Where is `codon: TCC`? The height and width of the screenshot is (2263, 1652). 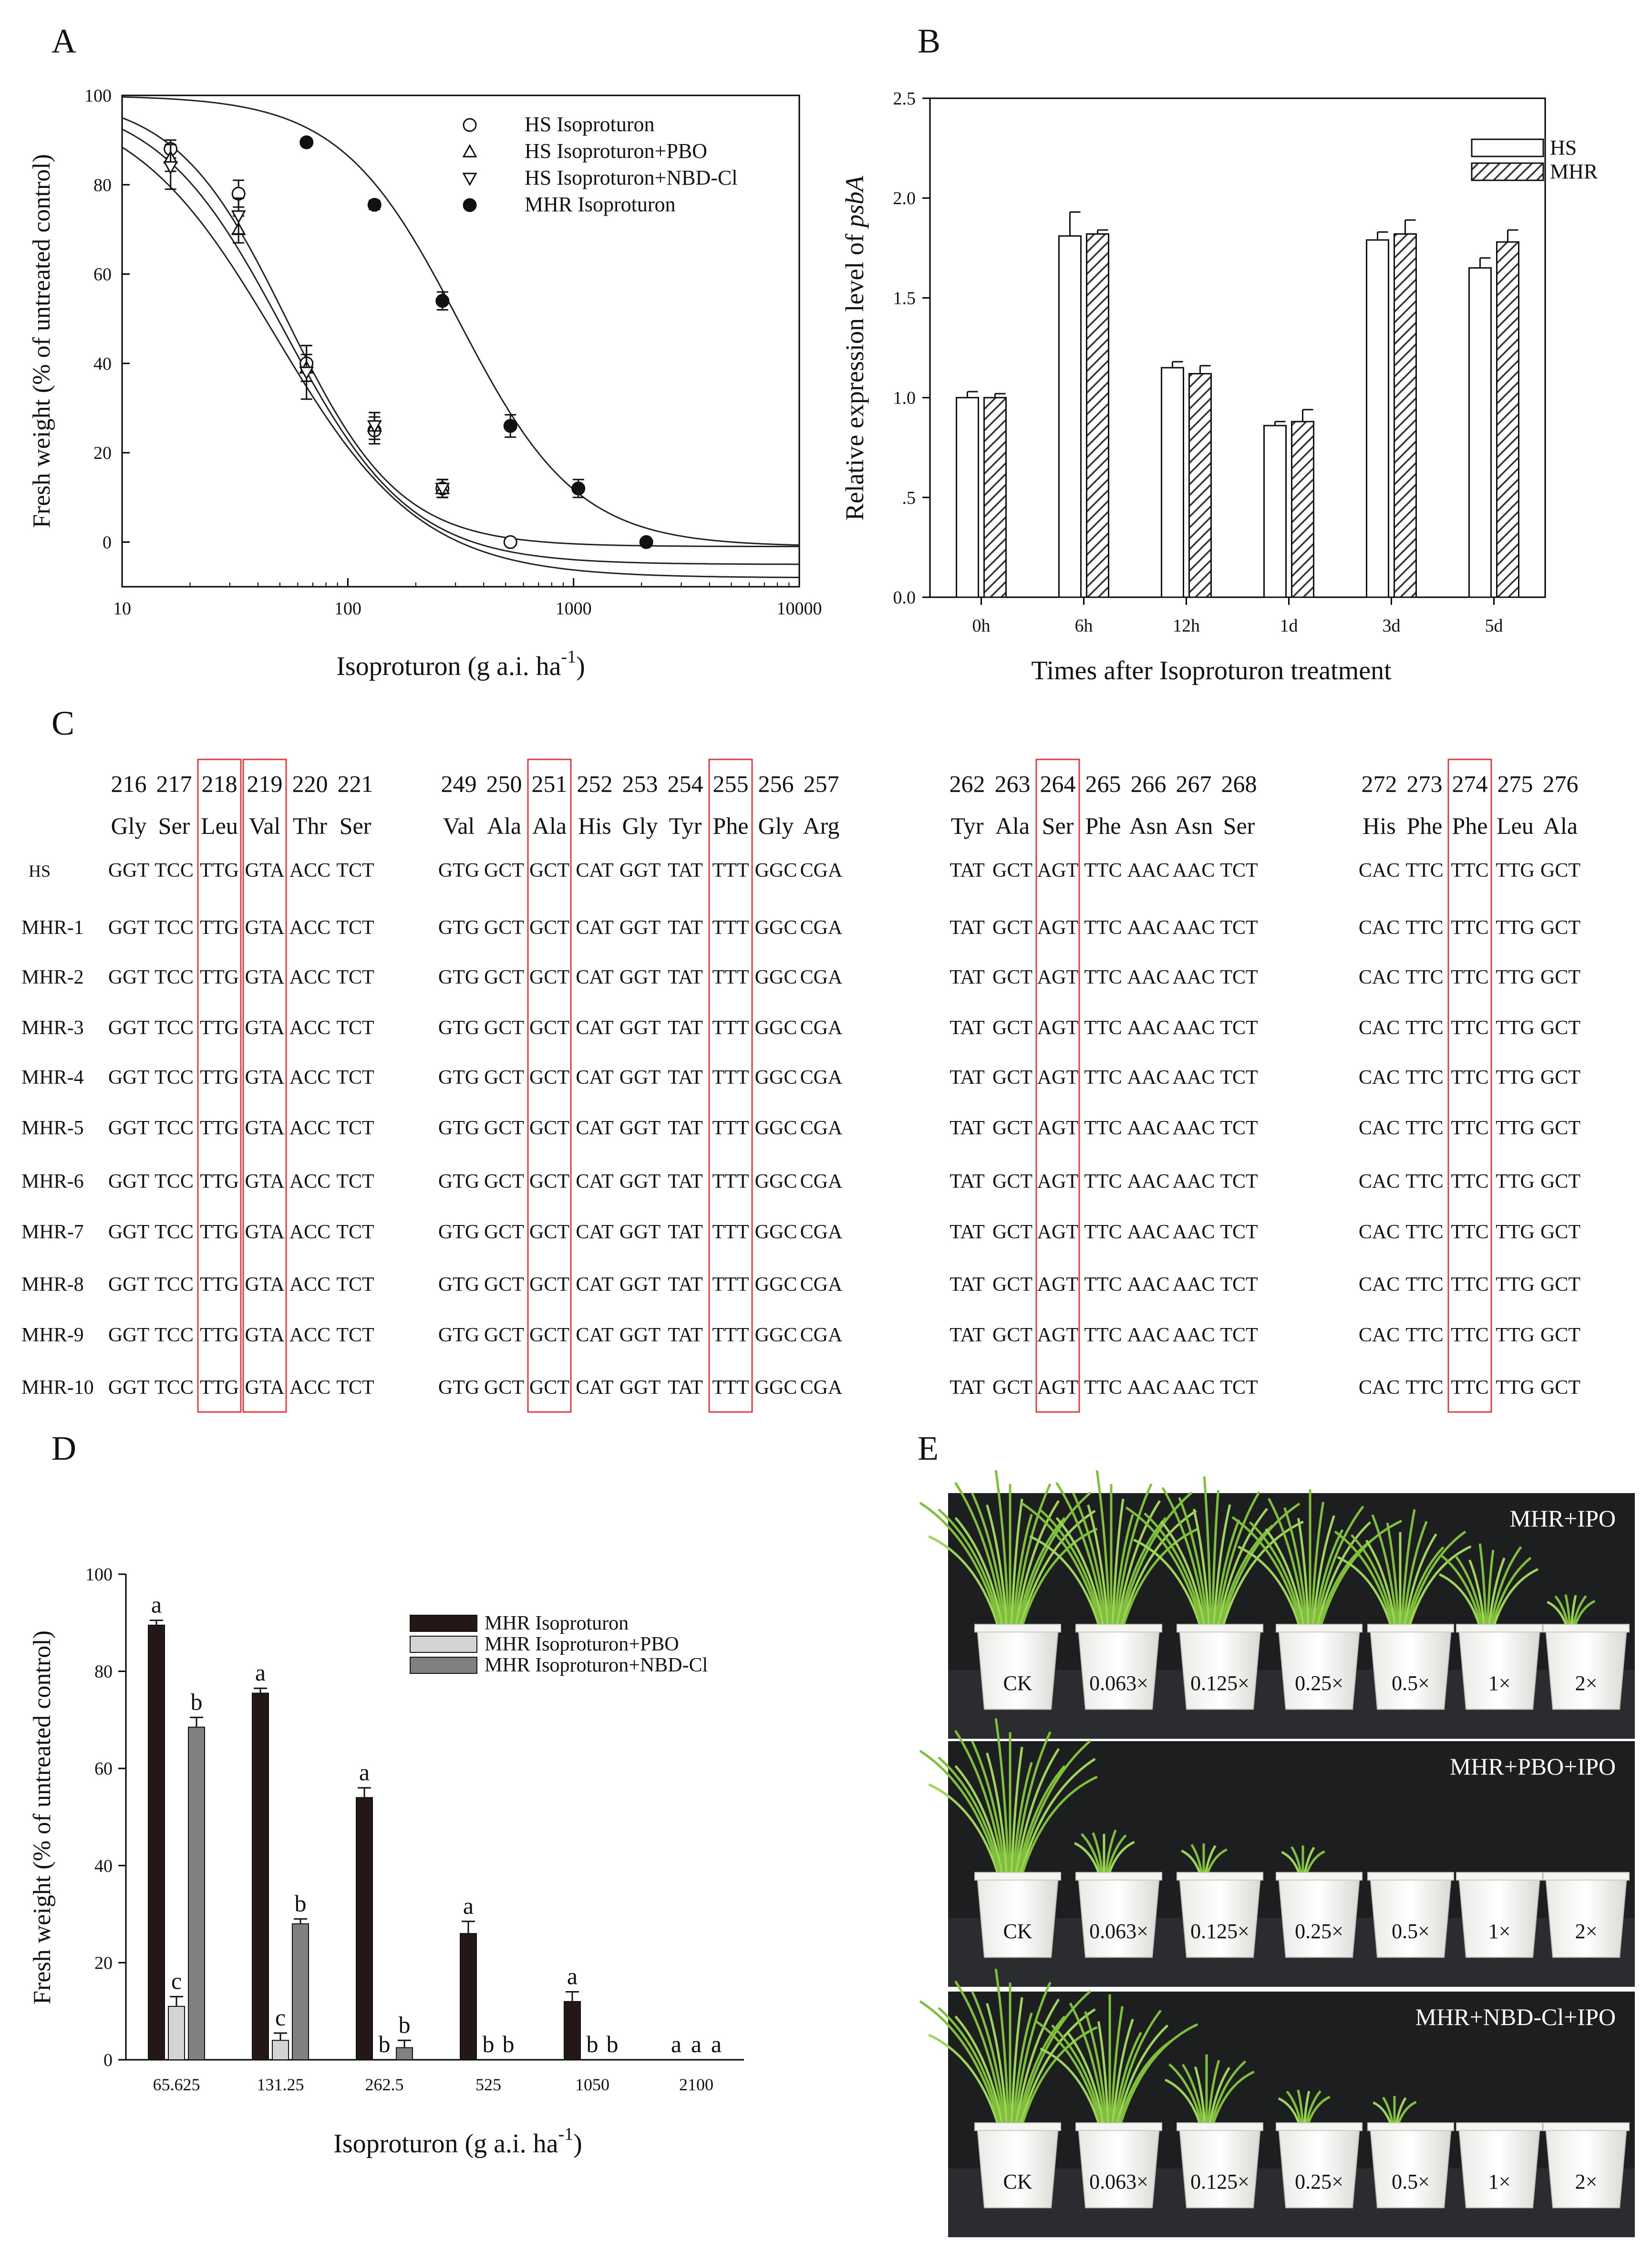
codon: TCC is located at coordinates (174, 1128).